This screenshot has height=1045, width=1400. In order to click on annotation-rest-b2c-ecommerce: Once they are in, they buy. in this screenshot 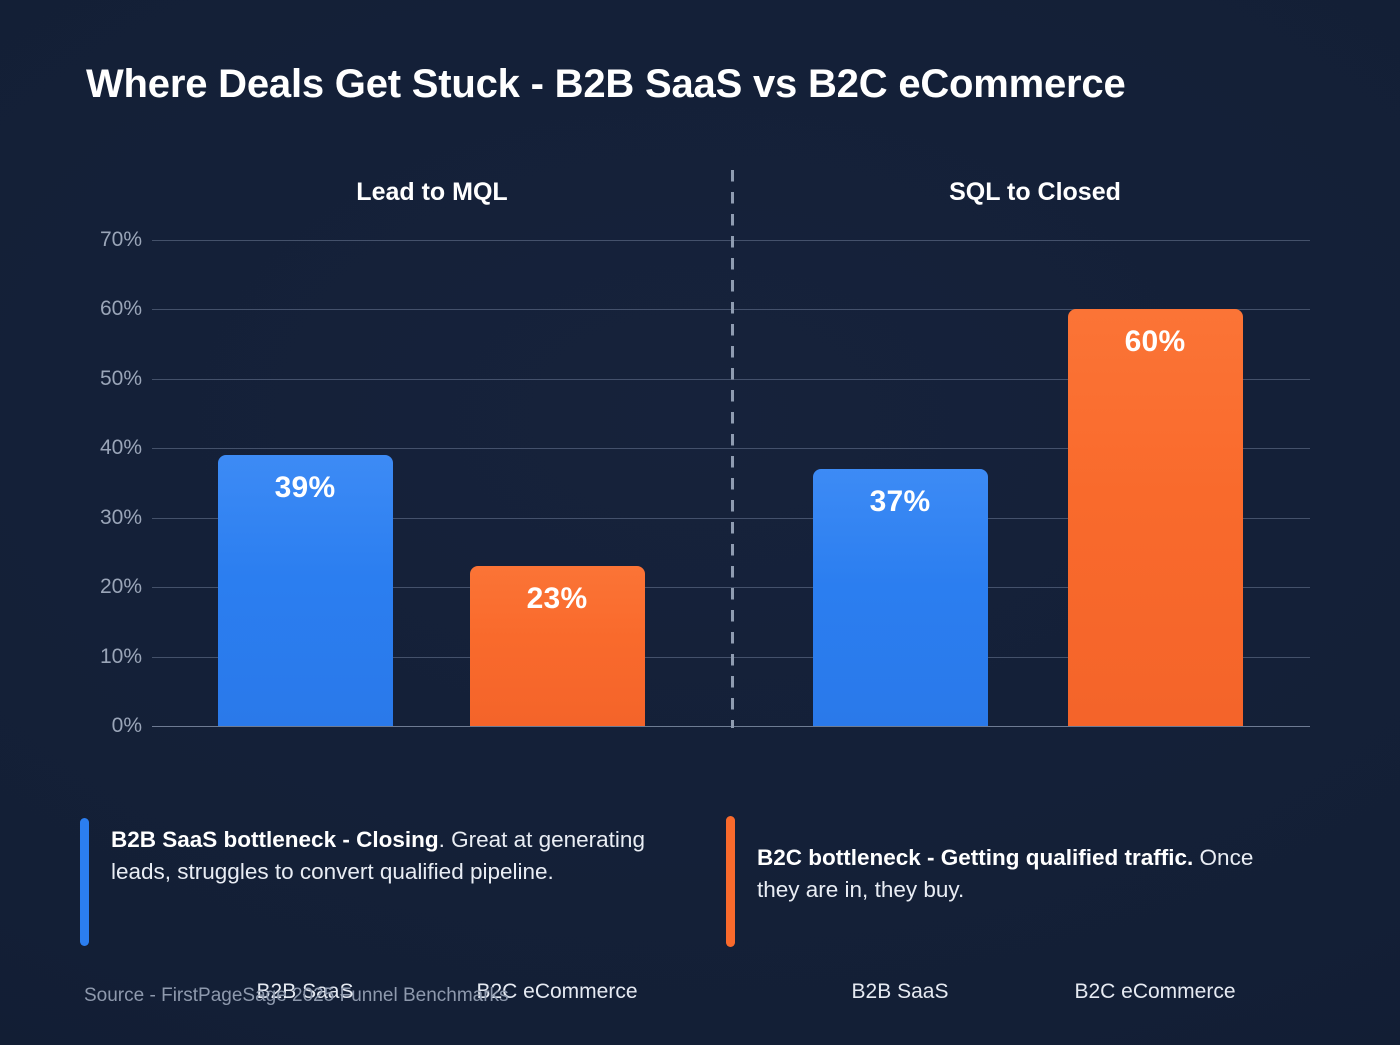, I will do `click(1005, 874)`.